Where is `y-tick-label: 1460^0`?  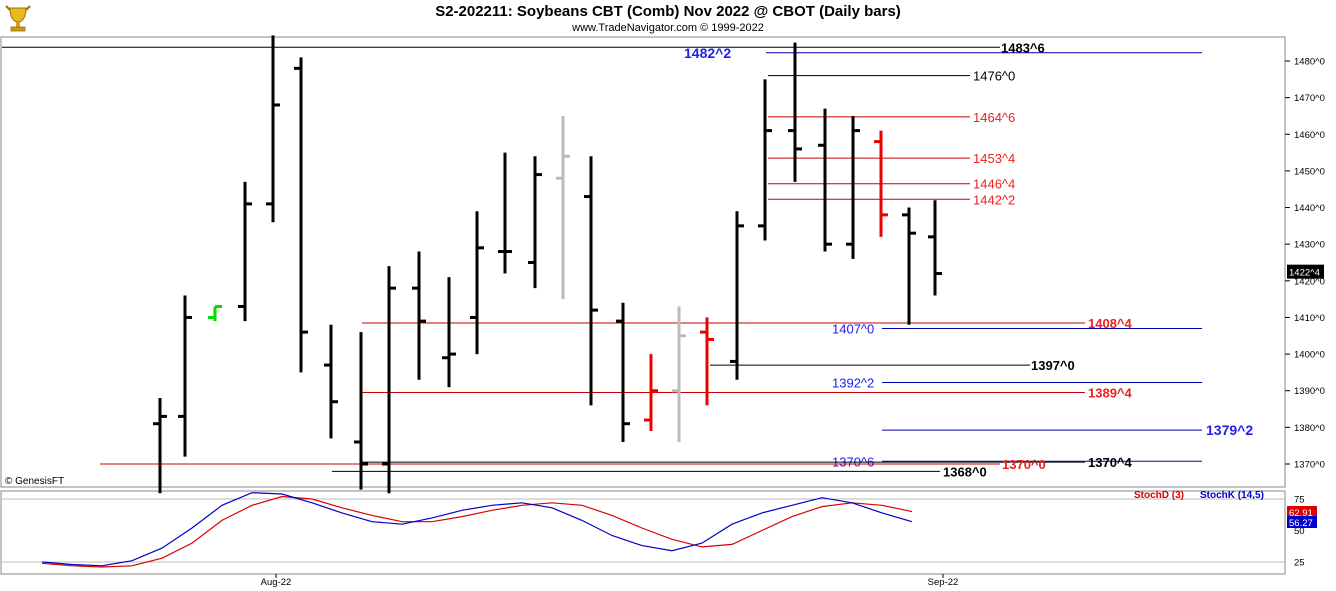
y-tick-label: 1460^0 is located at coordinates (1309, 135).